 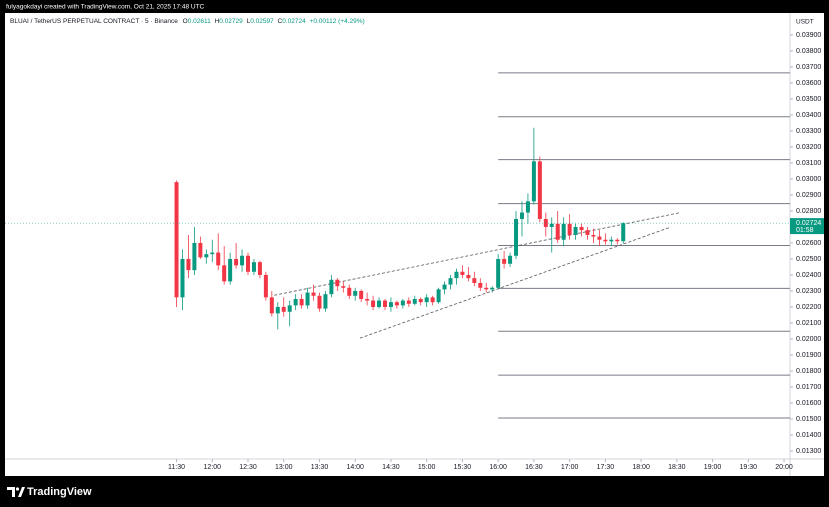 I want to click on ohlc-value: 0.02597, so click(x=262, y=21).